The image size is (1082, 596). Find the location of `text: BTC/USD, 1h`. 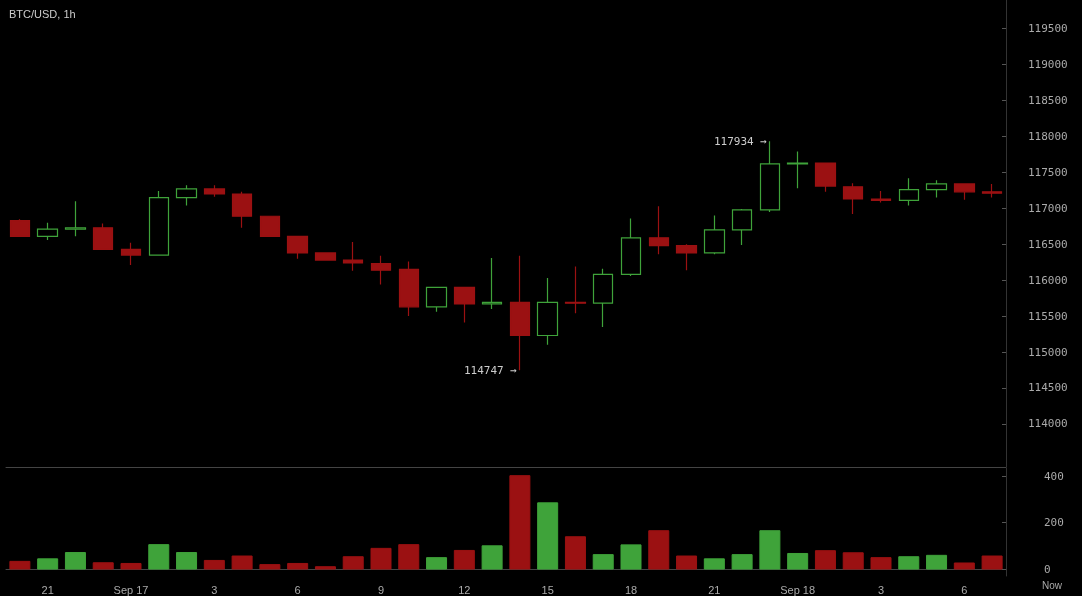

text: BTC/USD, 1h is located at coordinates (42, 13).